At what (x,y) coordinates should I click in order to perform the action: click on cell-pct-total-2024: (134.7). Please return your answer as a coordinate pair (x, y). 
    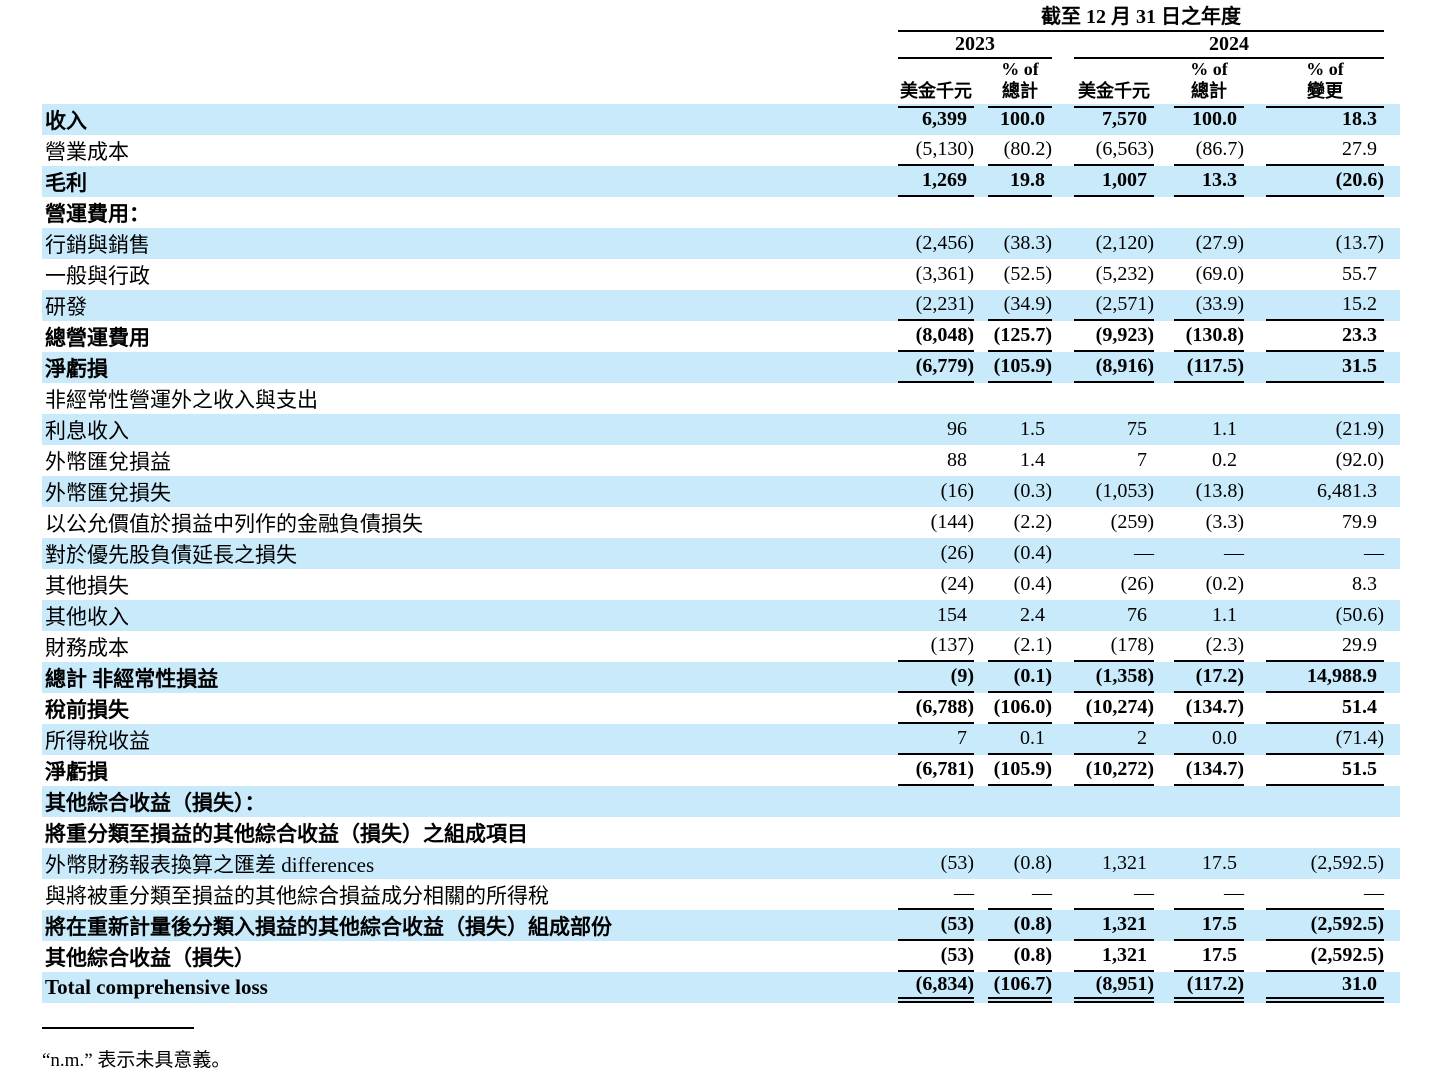
    Looking at the image, I should click on (1209, 708).